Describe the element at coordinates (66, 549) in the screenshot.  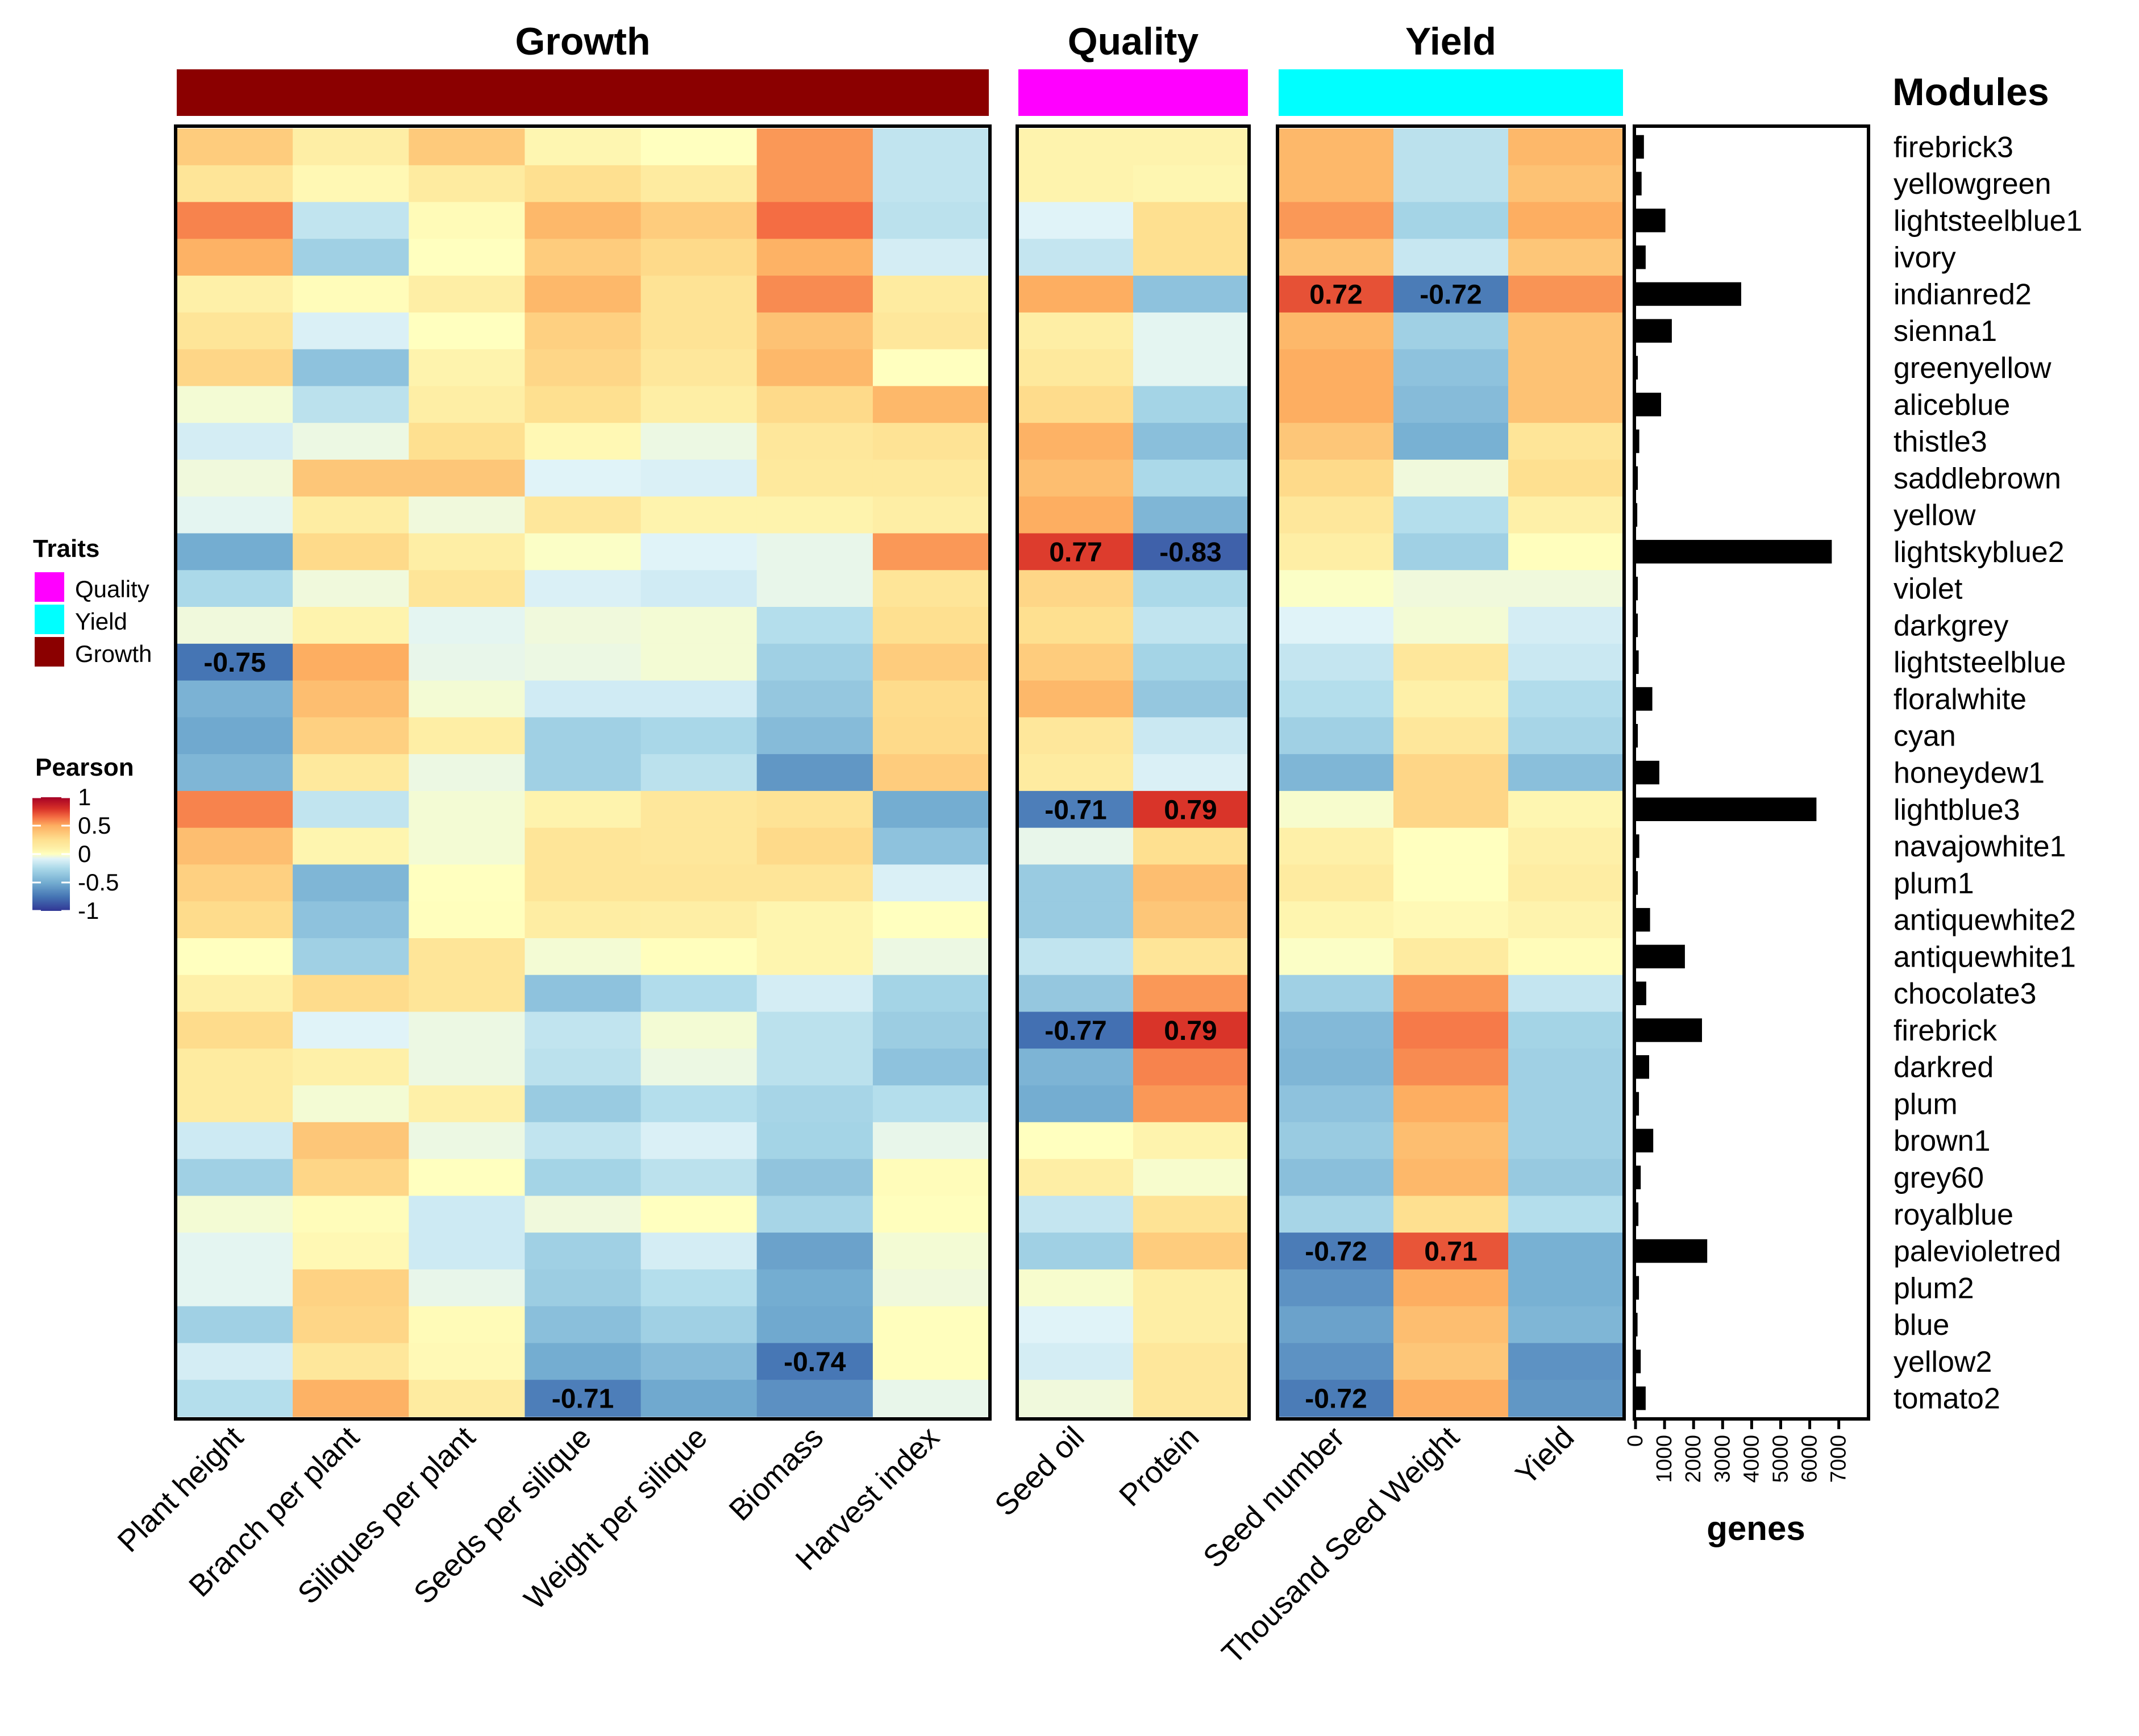
I see `traits-legend-title: Traits` at that location.